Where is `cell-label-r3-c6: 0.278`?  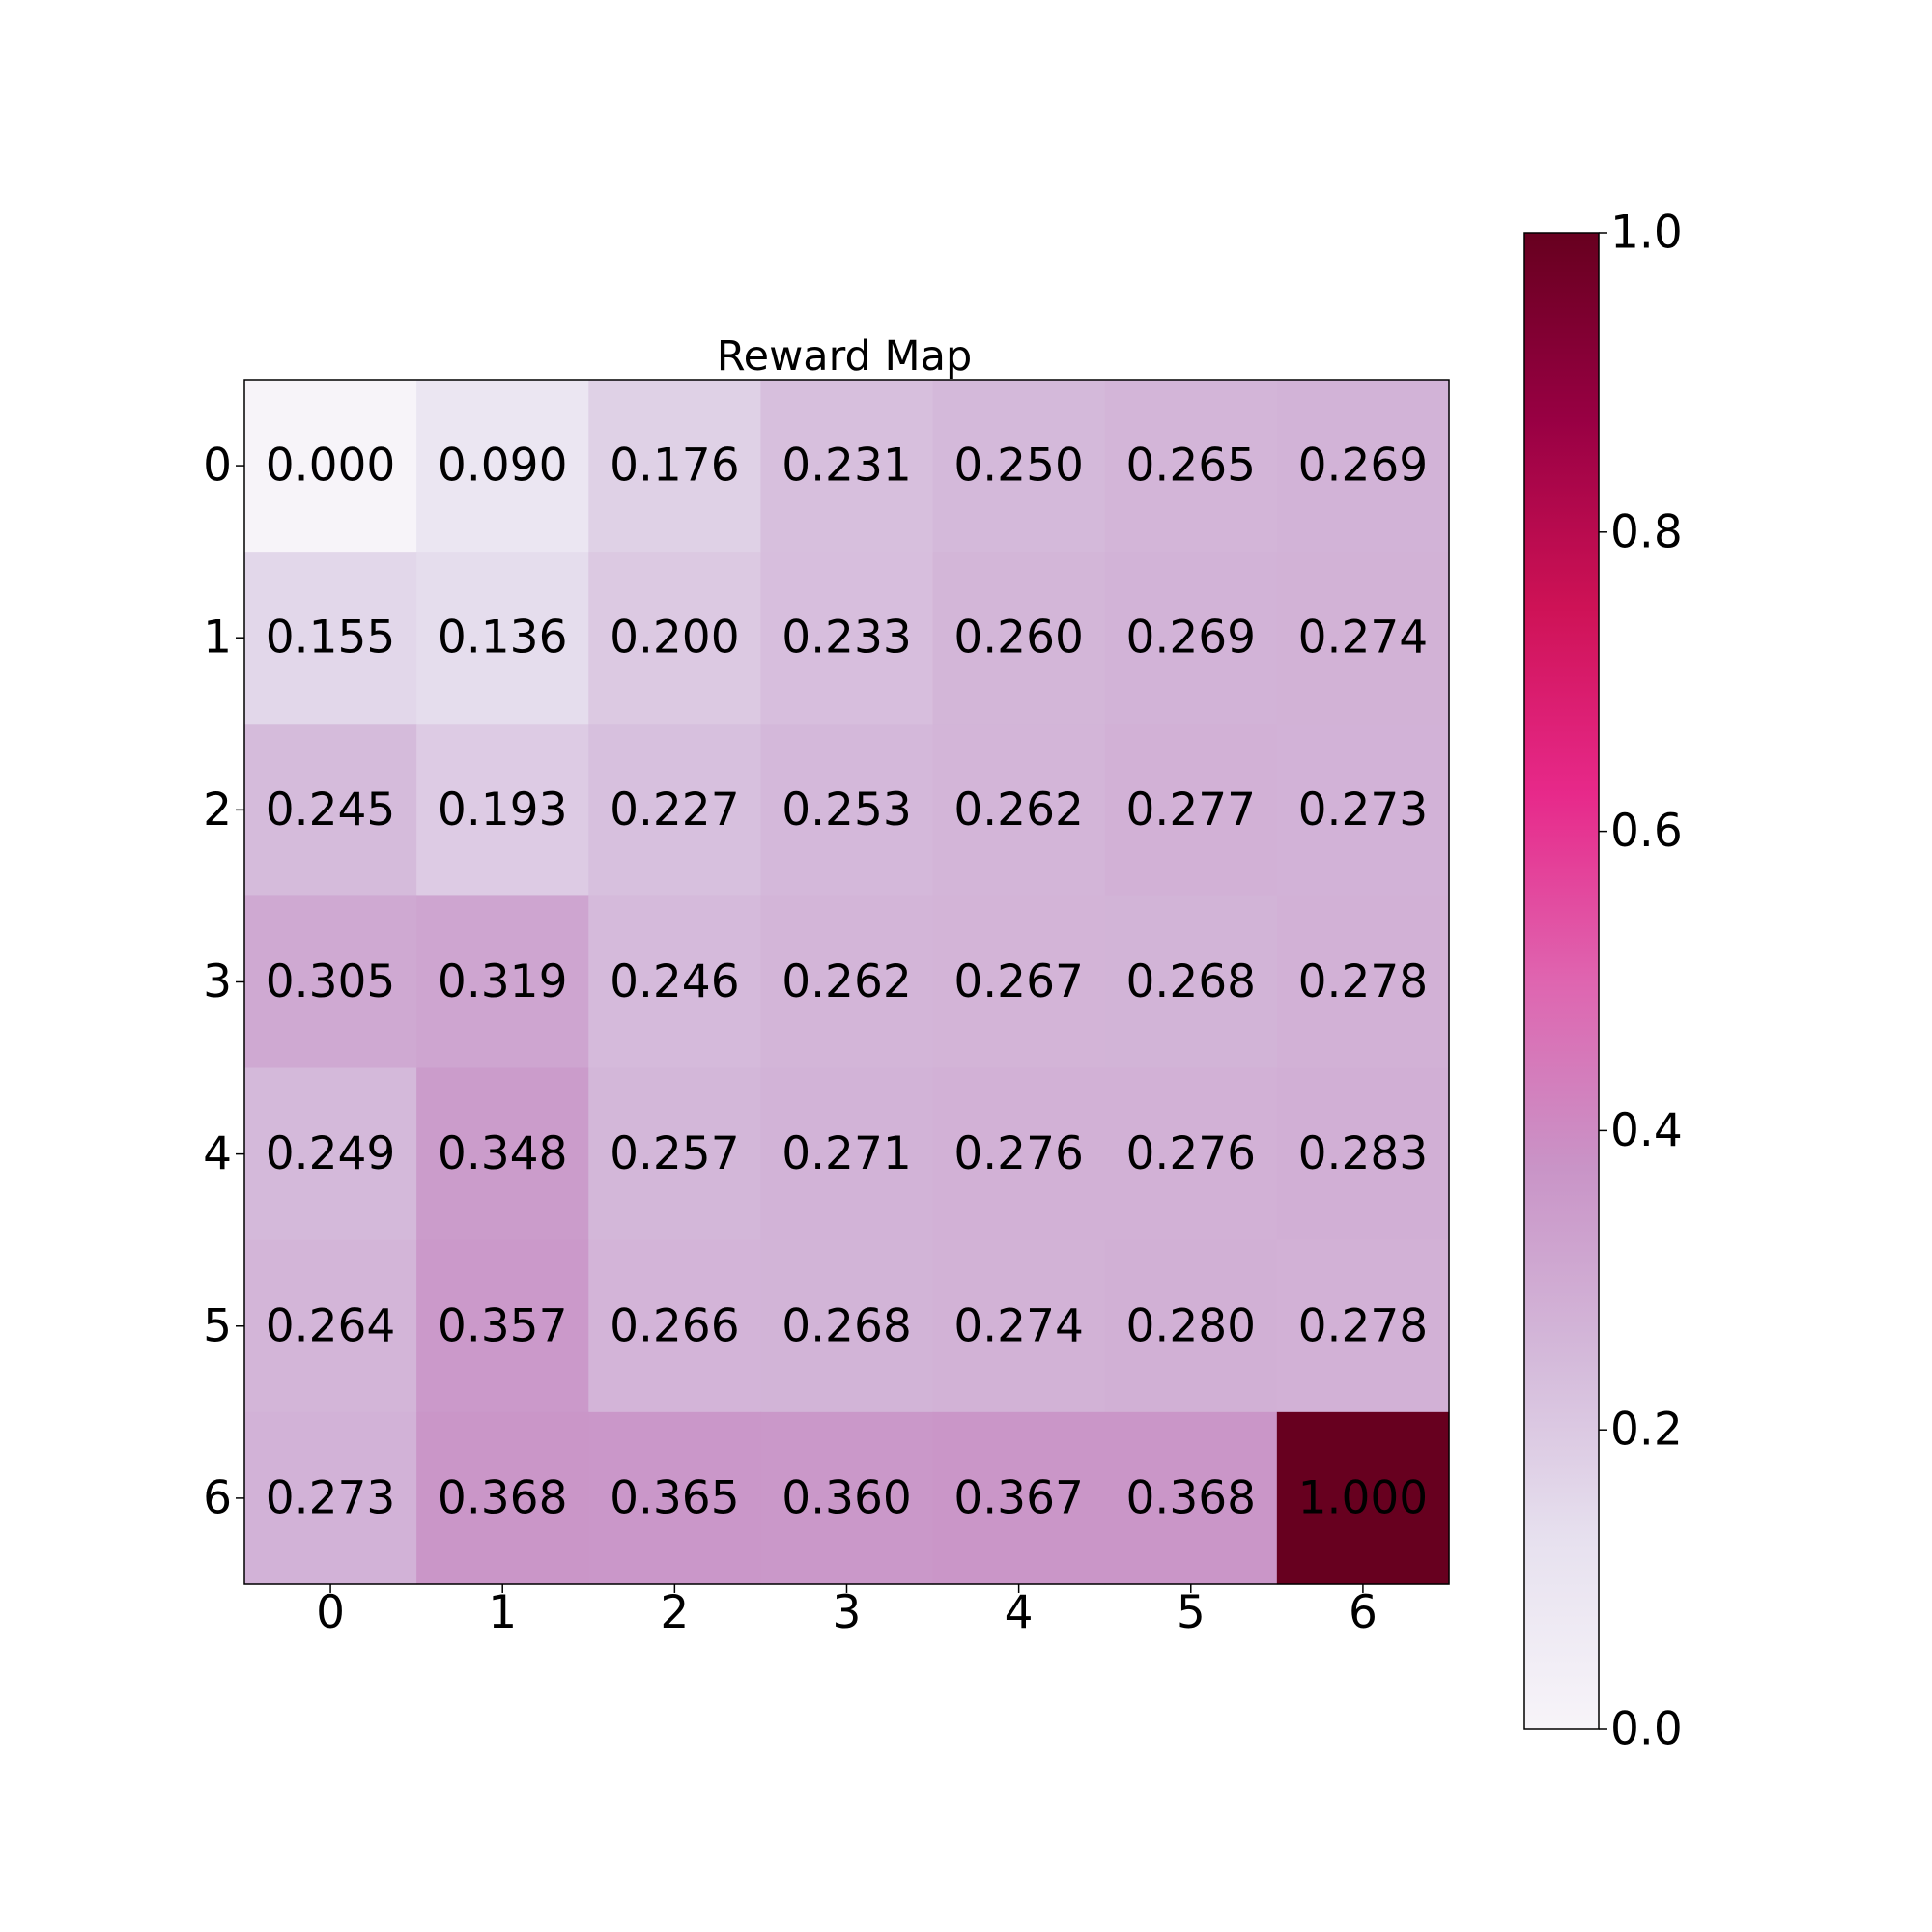
cell-label-r3-c6: 0.278 is located at coordinates (1363, 982).